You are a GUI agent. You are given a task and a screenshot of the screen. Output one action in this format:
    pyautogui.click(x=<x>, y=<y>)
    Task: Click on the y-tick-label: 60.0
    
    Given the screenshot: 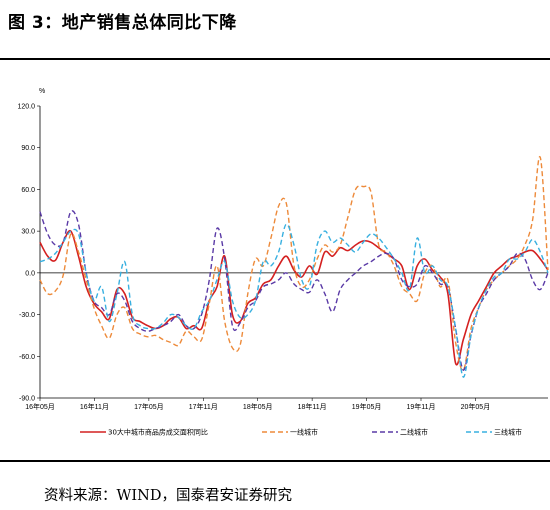 What is the action you would take?
    pyautogui.click(x=28, y=190)
    